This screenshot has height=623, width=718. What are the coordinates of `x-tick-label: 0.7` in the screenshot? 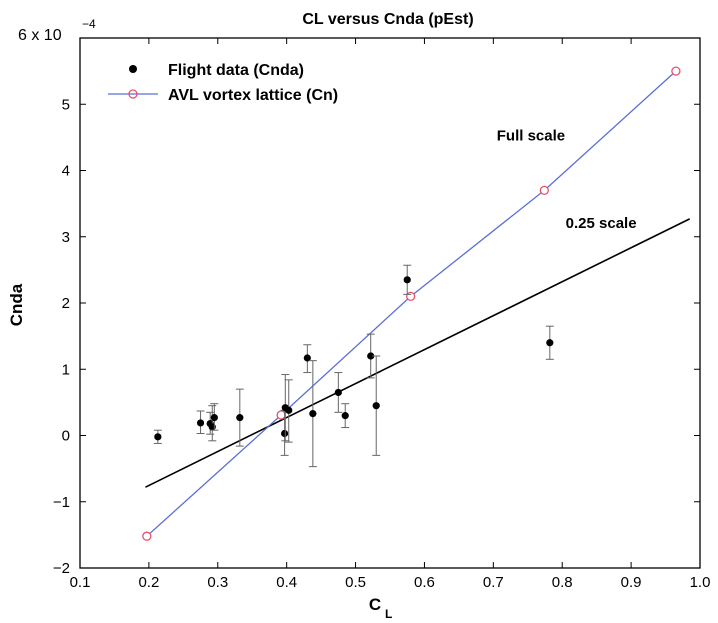 It's located at (493, 582).